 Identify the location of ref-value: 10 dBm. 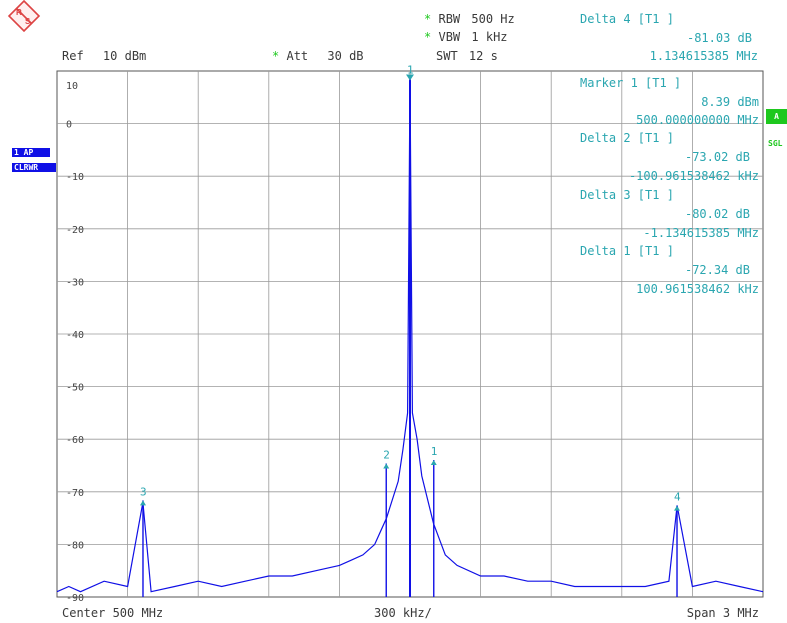
(124, 56).